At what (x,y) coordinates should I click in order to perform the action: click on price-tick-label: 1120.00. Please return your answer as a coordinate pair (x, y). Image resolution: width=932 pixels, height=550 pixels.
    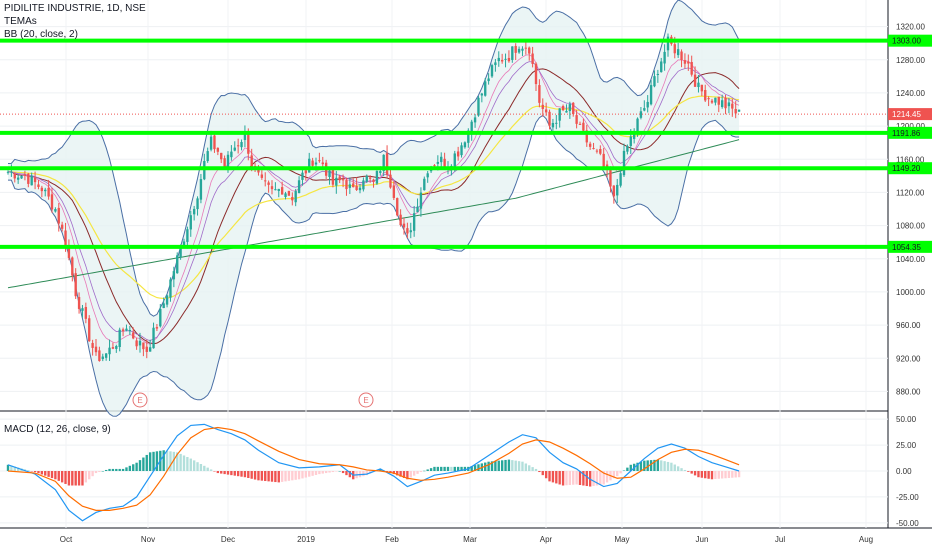
    Looking at the image, I should click on (910, 192).